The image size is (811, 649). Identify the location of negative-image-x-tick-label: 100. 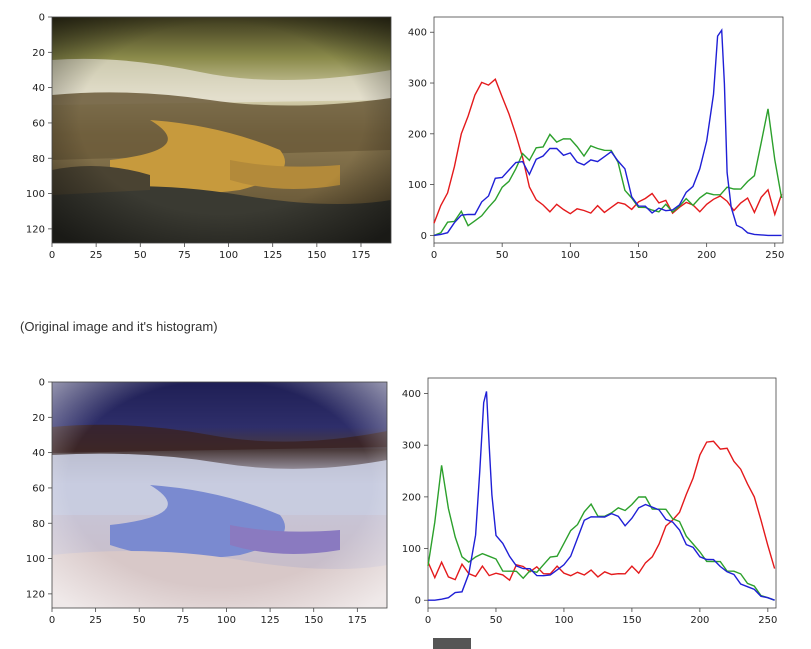
(226, 620).